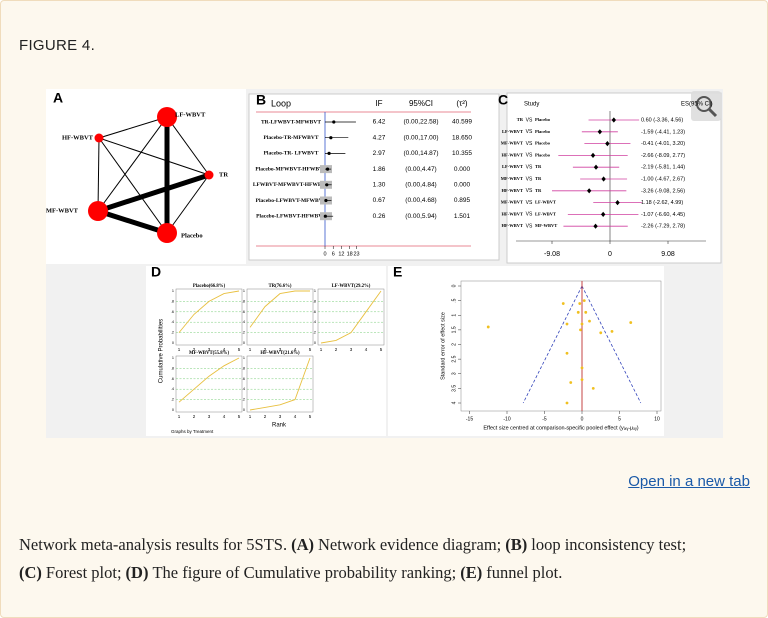  What do you see at coordinates (538, 166) in the screenshot?
I see `row-label: TR` at bounding box center [538, 166].